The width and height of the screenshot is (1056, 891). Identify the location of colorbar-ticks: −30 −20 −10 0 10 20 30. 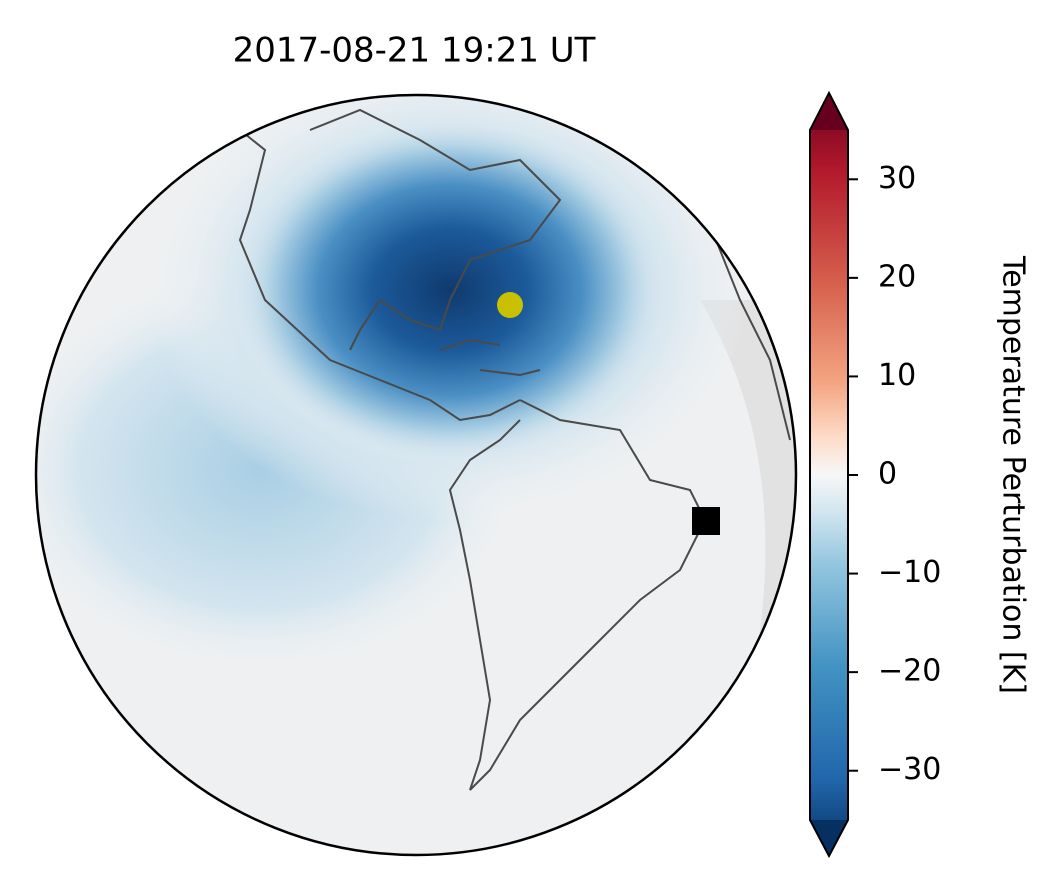
(894, 474).